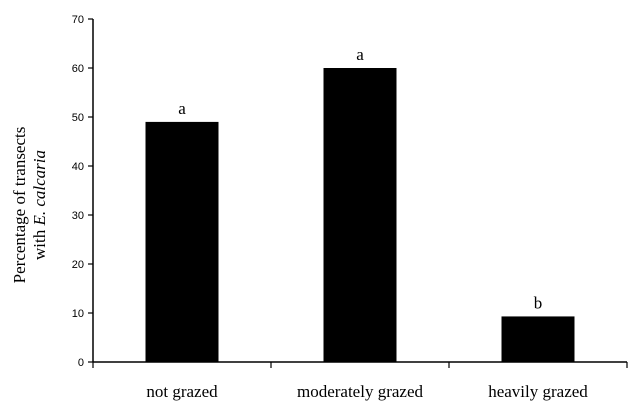 This screenshot has height=401, width=629. I want to click on bar-significance-label: b, so click(538, 302).